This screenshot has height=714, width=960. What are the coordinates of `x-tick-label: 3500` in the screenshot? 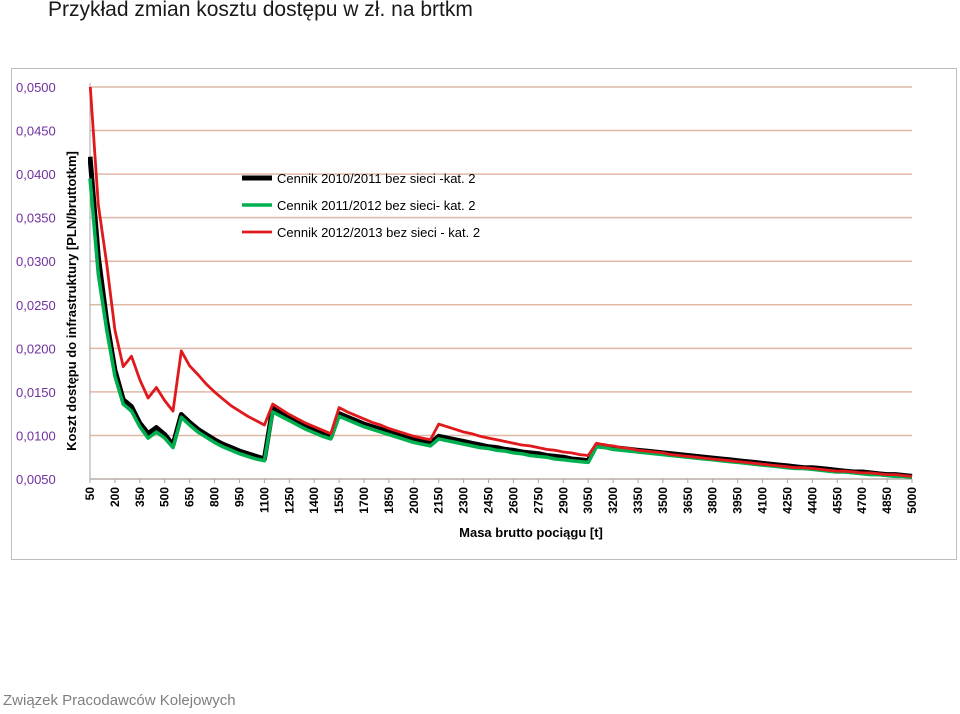 It's located at (663, 500).